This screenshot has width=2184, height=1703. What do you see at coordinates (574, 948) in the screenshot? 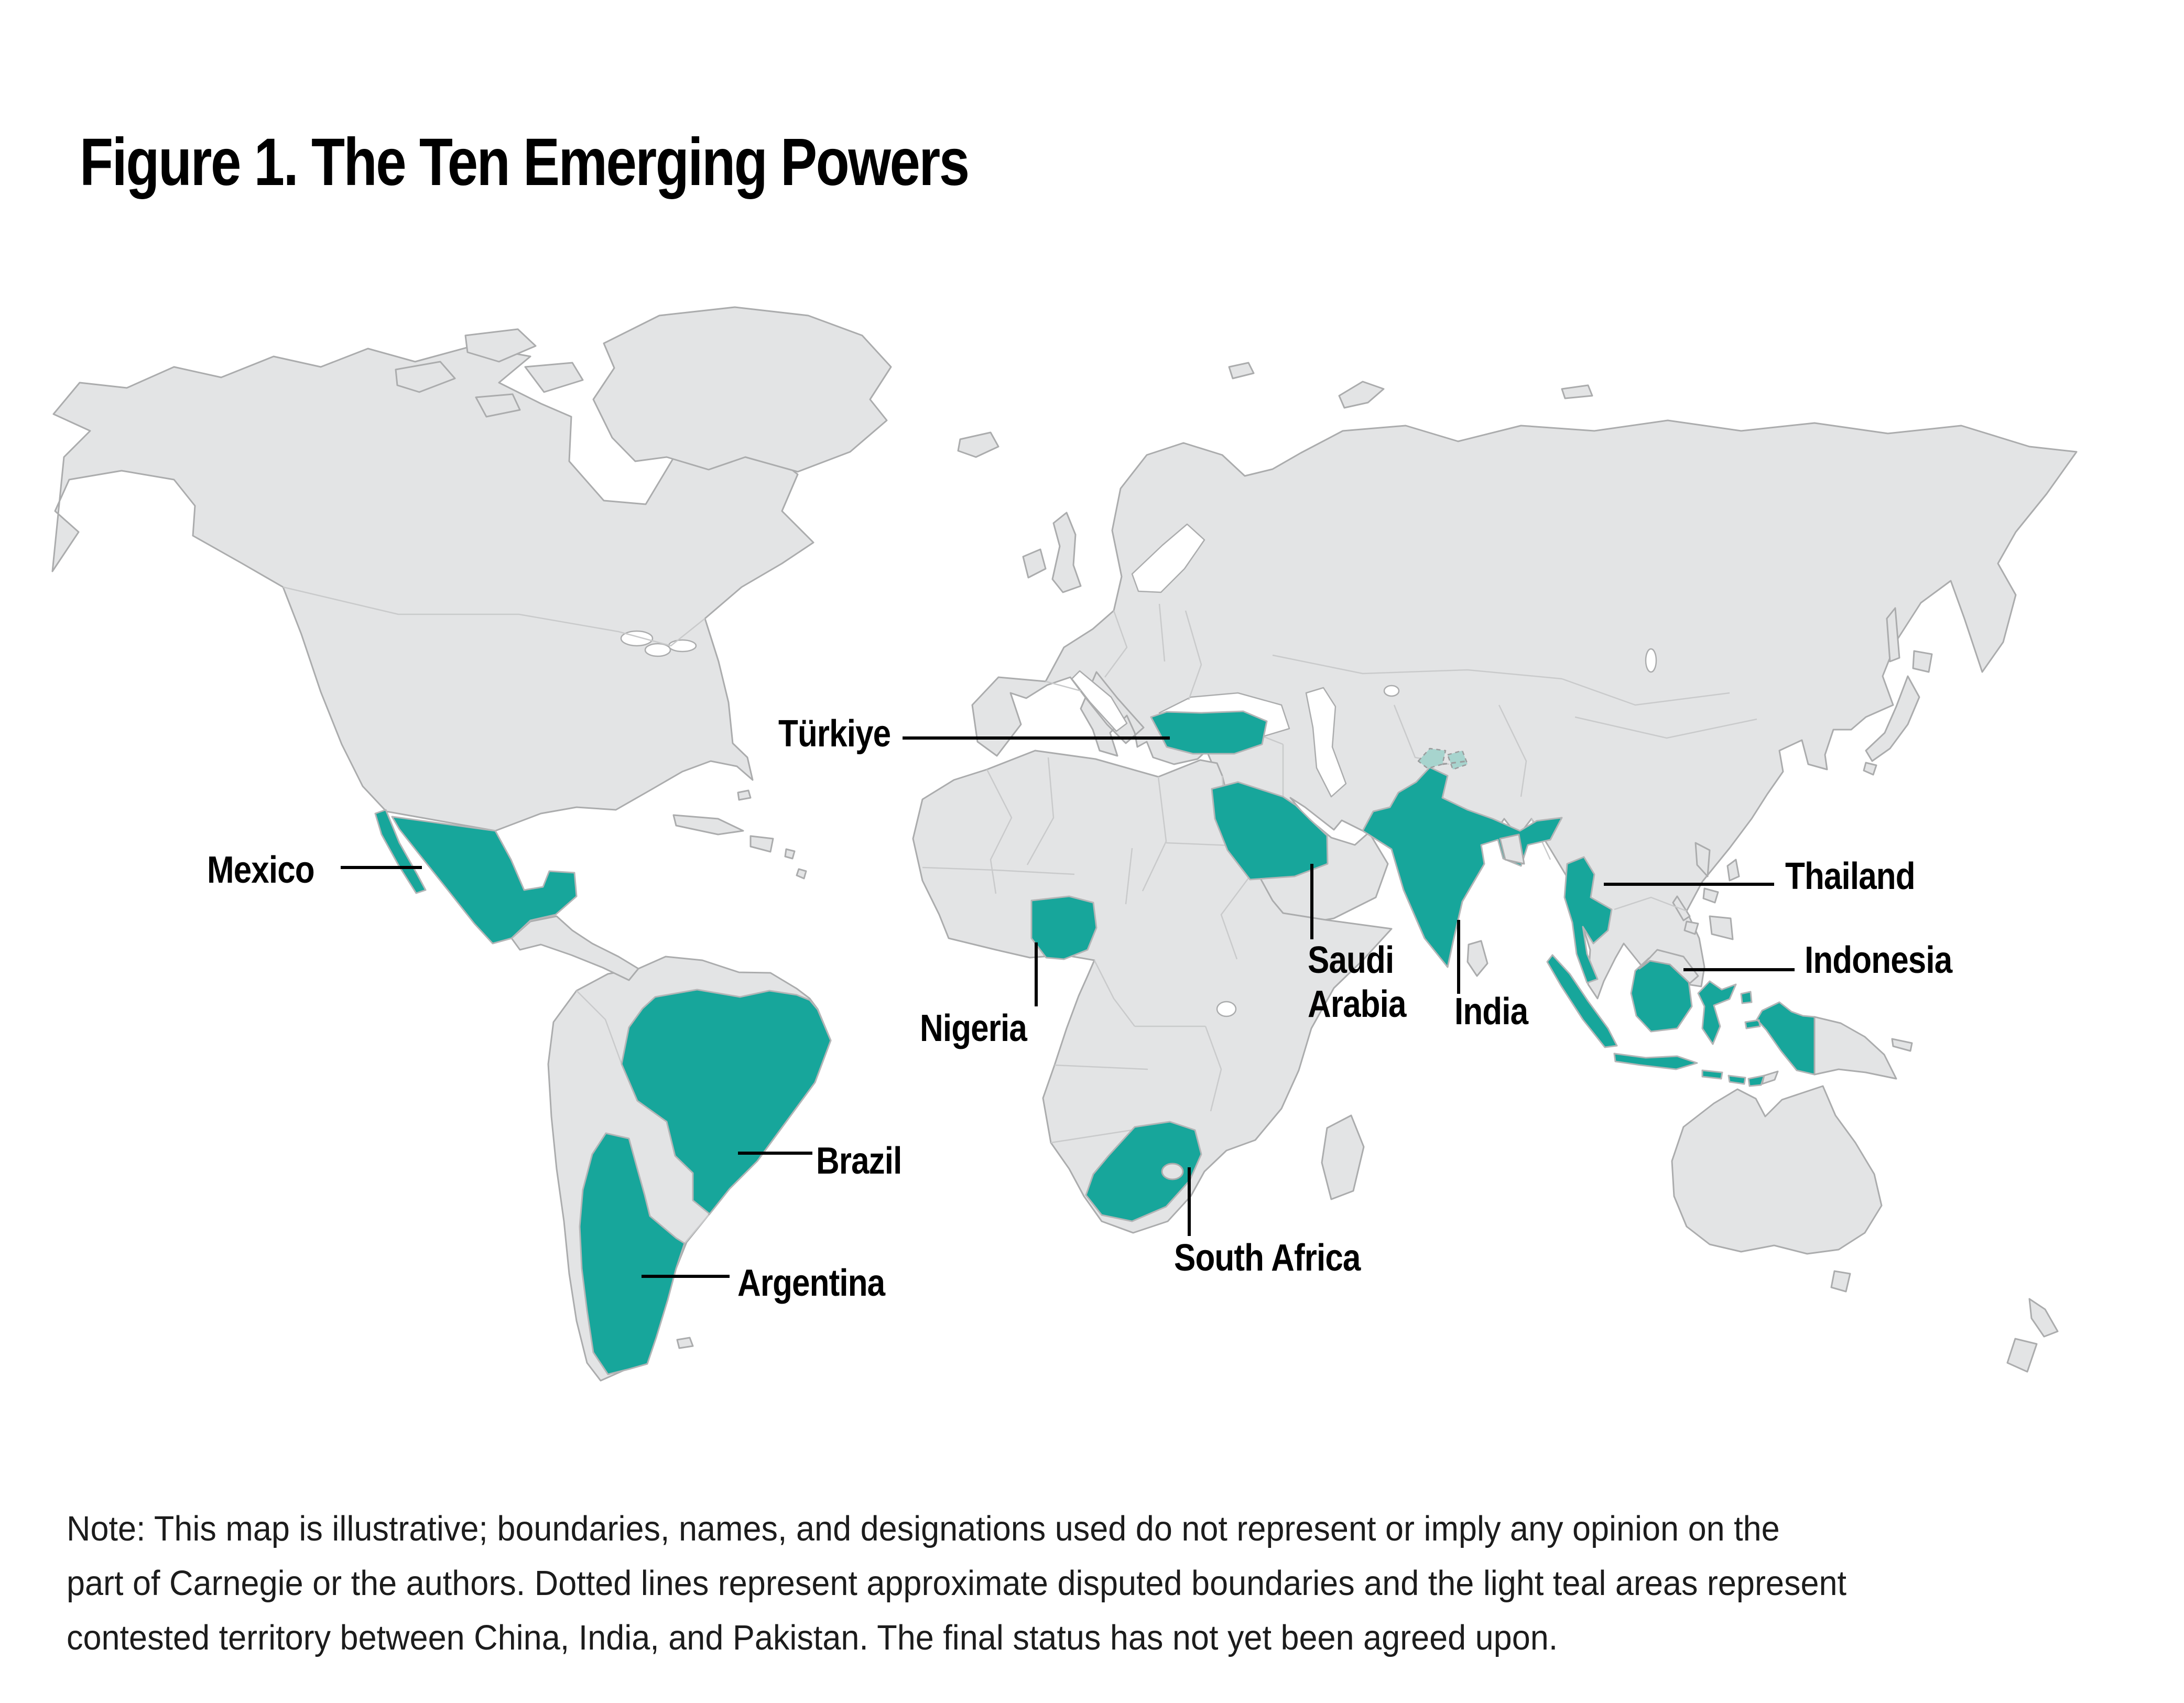
I see `central-america` at bounding box center [574, 948].